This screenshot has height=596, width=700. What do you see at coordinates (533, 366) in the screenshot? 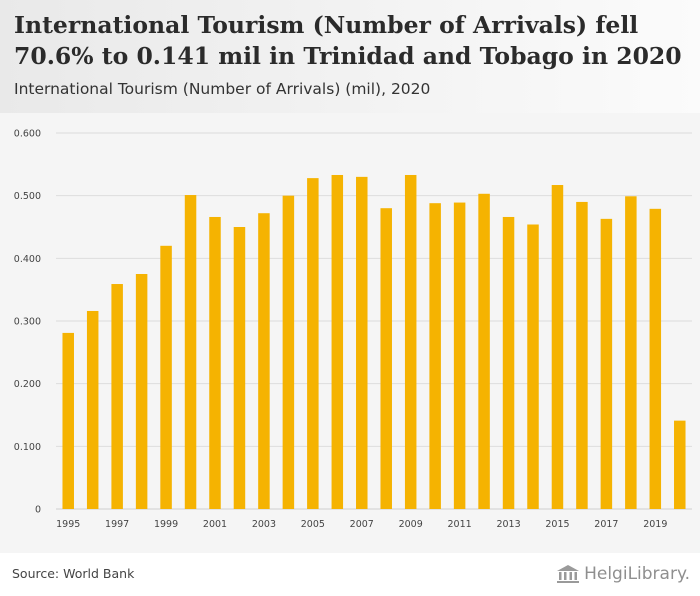
I see `bar-2014` at bounding box center [533, 366].